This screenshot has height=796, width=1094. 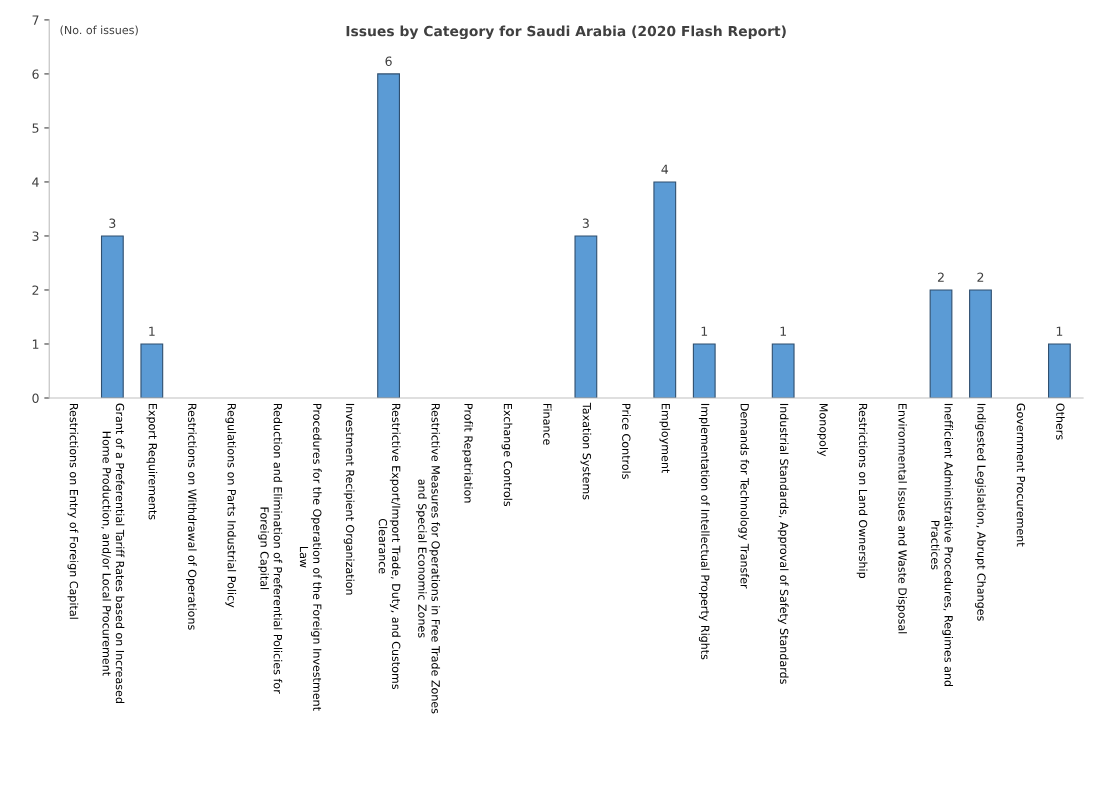 I want to click on x-tick-label: Restrictions on Entry of Foreign Capital, so click(x=73, y=511).